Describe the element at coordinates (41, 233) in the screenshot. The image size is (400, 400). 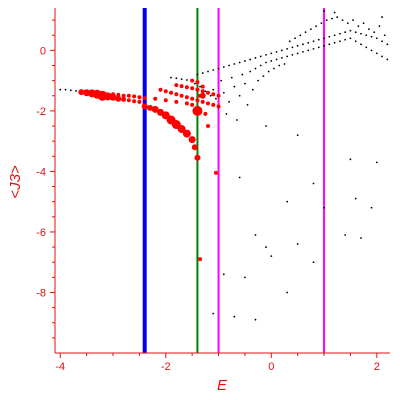
I see `y-tick-label: -6` at that location.